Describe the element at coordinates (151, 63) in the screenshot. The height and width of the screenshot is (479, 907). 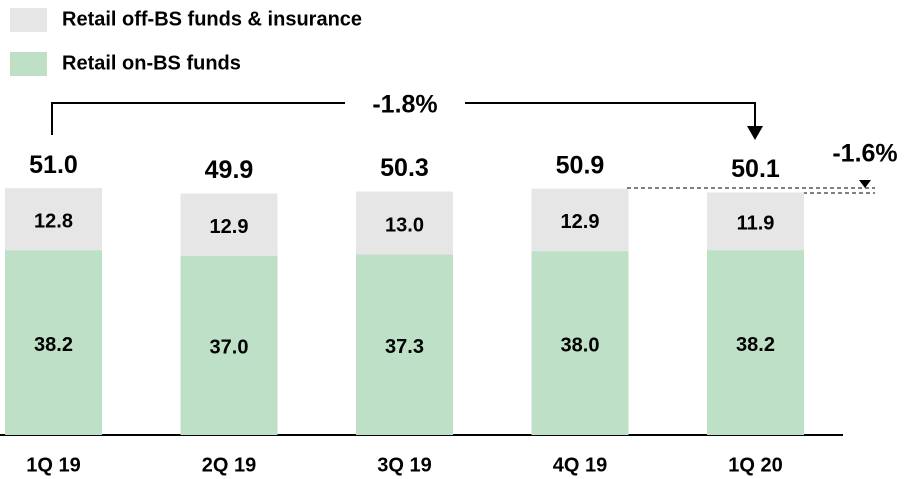
I see `legend-label: Retail on-BS funds` at that location.